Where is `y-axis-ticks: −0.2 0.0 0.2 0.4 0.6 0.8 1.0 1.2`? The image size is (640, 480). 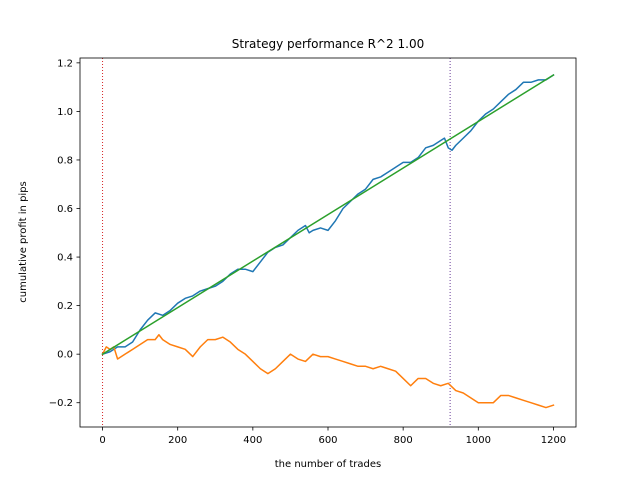 y-axis-ticks: −0.2 0.0 0.2 0.4 0.6 0.8 1.0 1.2 is located at coordinates (64, 233).